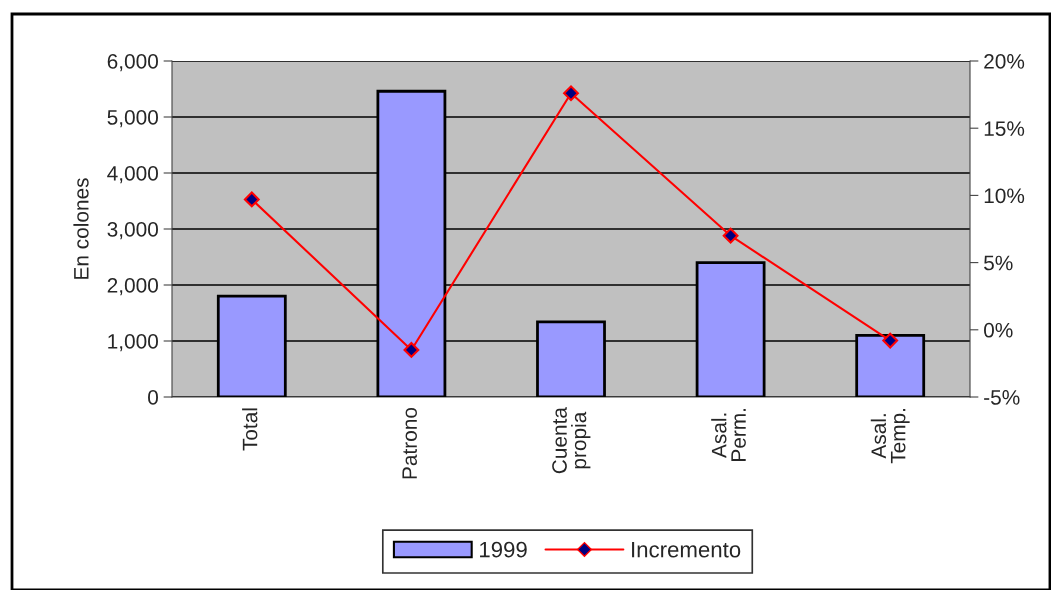 The width and height of the screenshot is (1051, 590). Describe the element at coordinates (132, 231) in the screenshot. I see `y-tick-label: 3,000` at that location.